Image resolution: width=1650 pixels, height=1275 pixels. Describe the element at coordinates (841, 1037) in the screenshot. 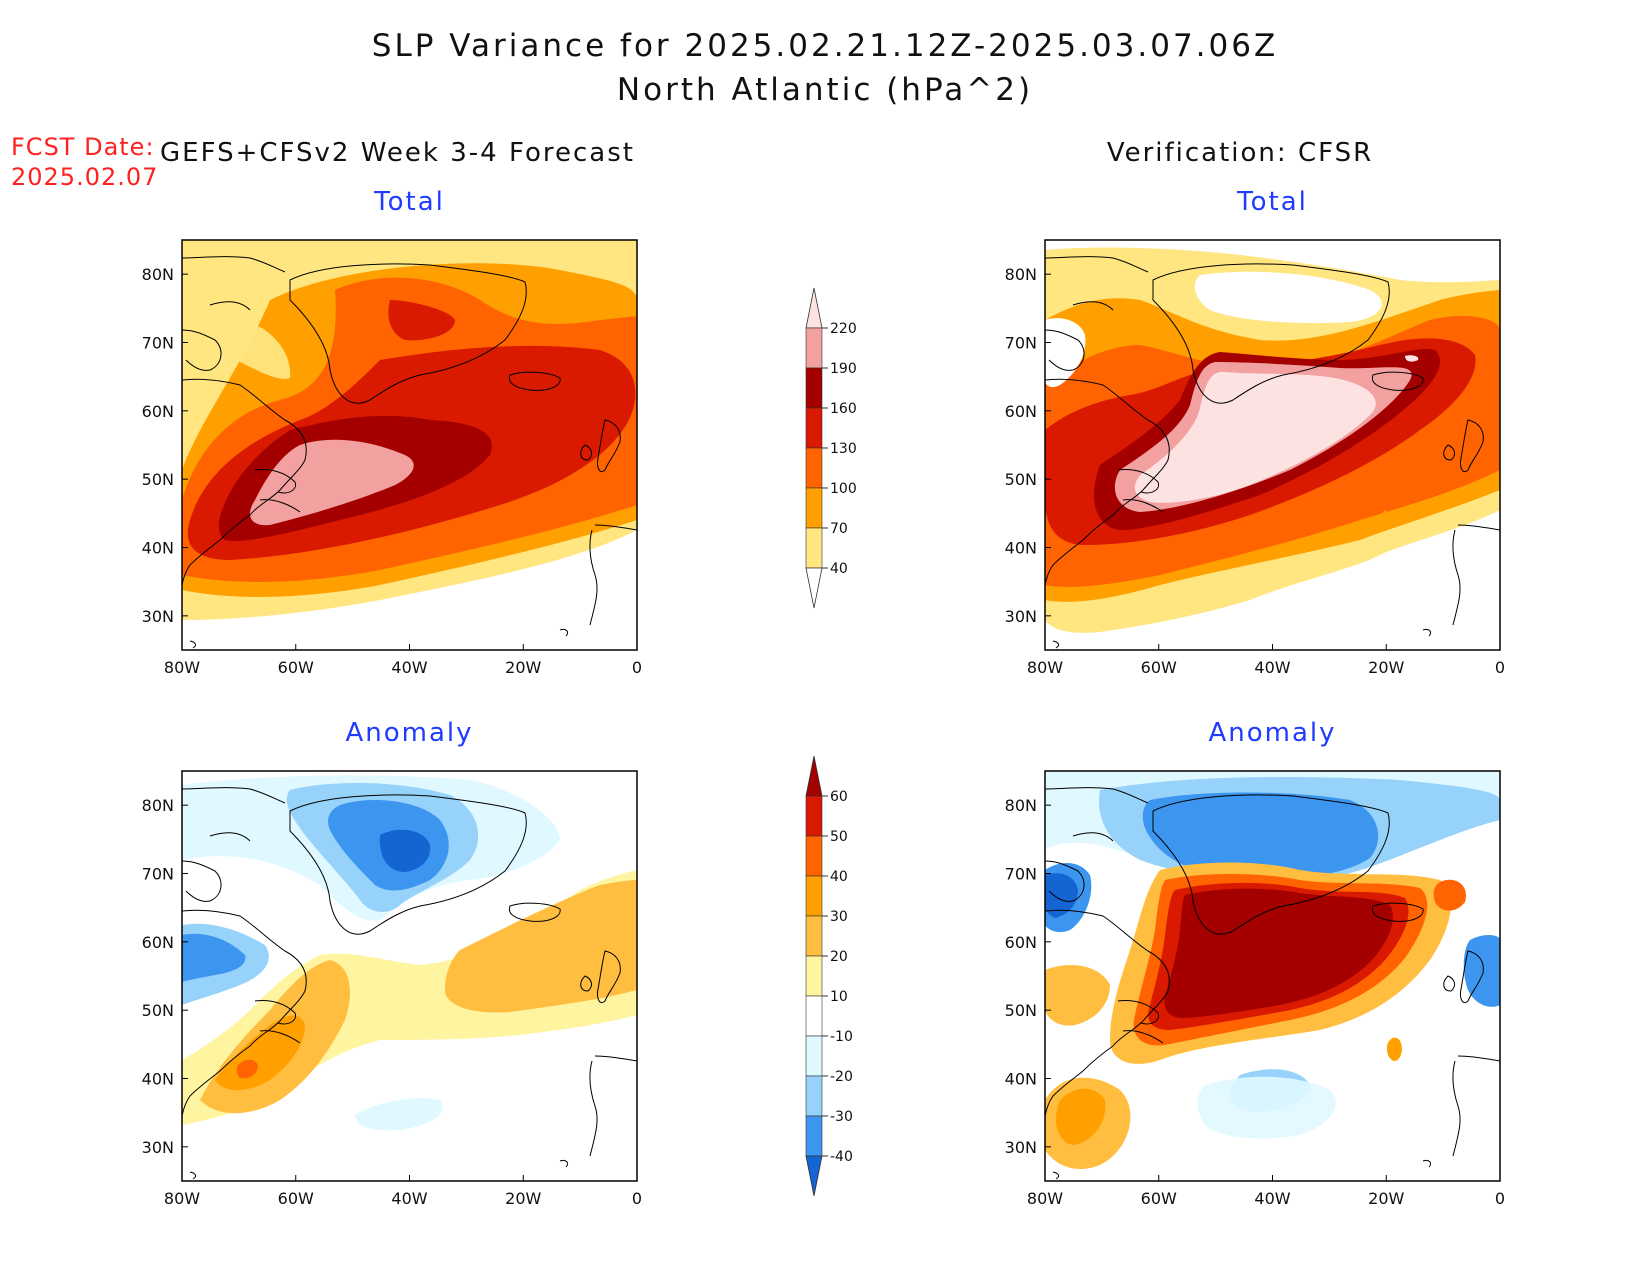

I see `colorbar-level-label: -10` at that location.